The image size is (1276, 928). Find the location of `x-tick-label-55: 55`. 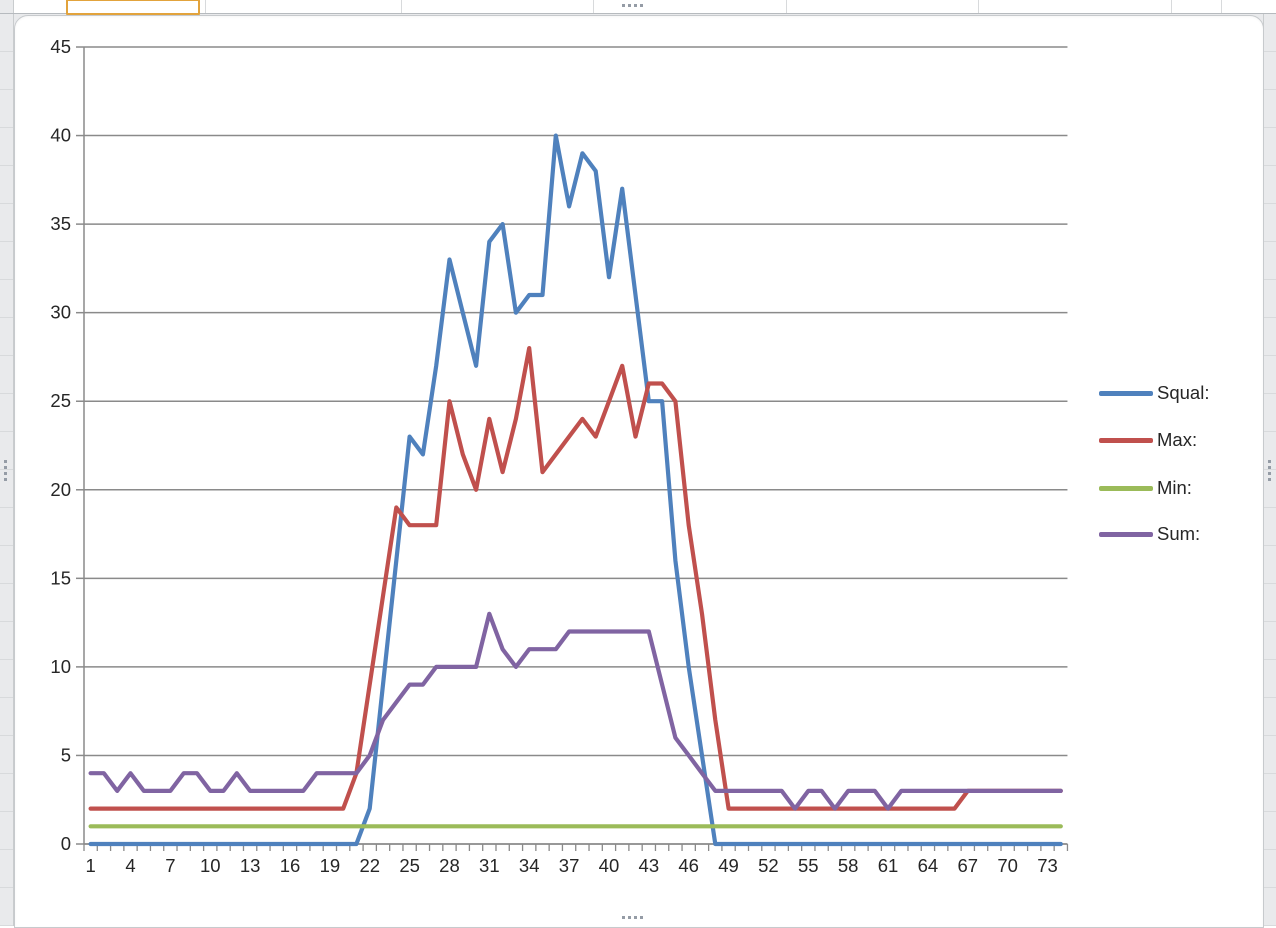

x-tick-label-55: 55 is located at coordinates (808, 865).